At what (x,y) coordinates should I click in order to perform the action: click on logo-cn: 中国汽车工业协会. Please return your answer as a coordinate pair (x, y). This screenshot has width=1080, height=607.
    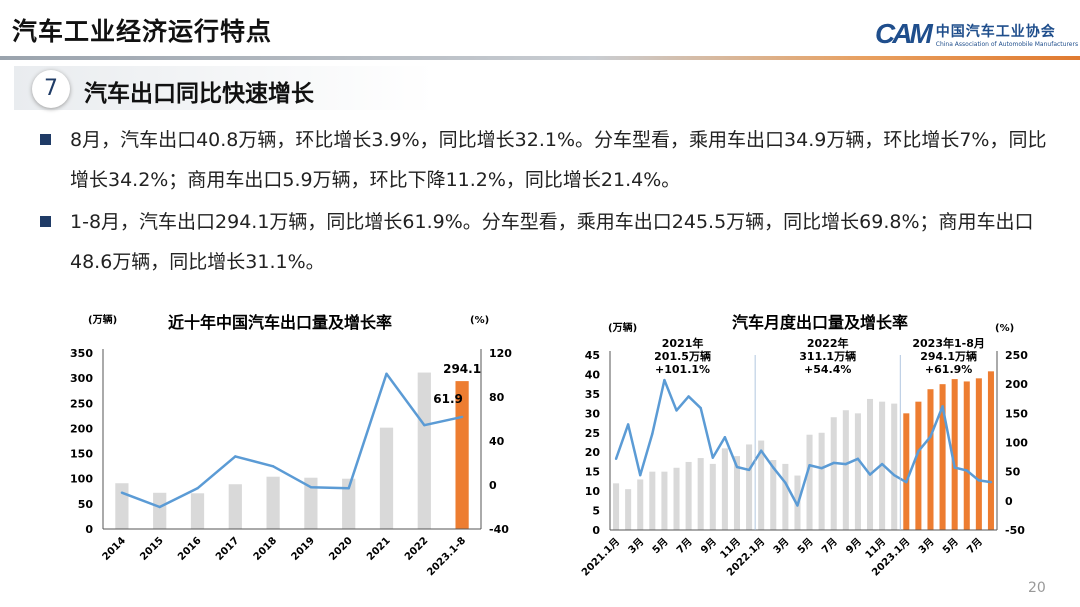
    Looking at the image, I should click on (995, 31).